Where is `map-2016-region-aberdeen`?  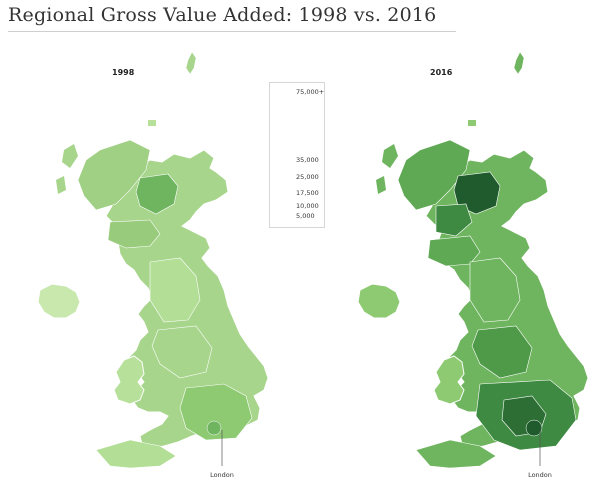 map-2016-region-aberdeen is located at coordinates (477, 193).